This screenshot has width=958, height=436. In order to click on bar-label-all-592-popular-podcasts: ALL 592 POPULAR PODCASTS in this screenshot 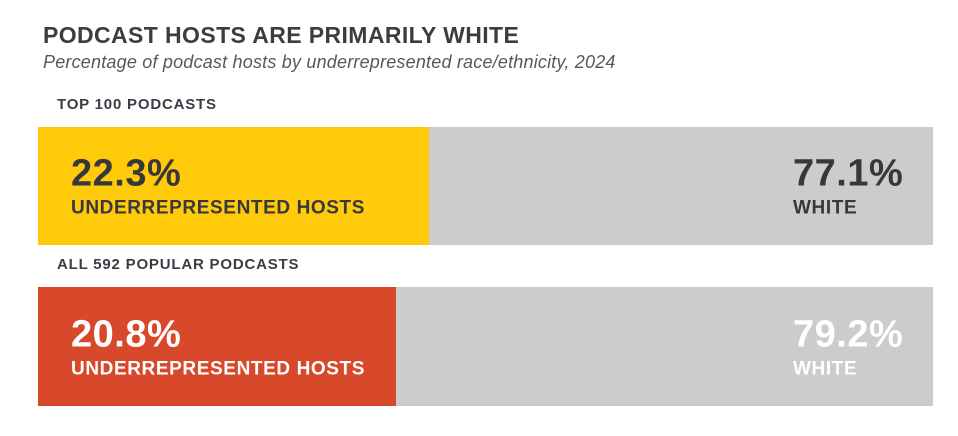, I will do `click(178, 264)`.